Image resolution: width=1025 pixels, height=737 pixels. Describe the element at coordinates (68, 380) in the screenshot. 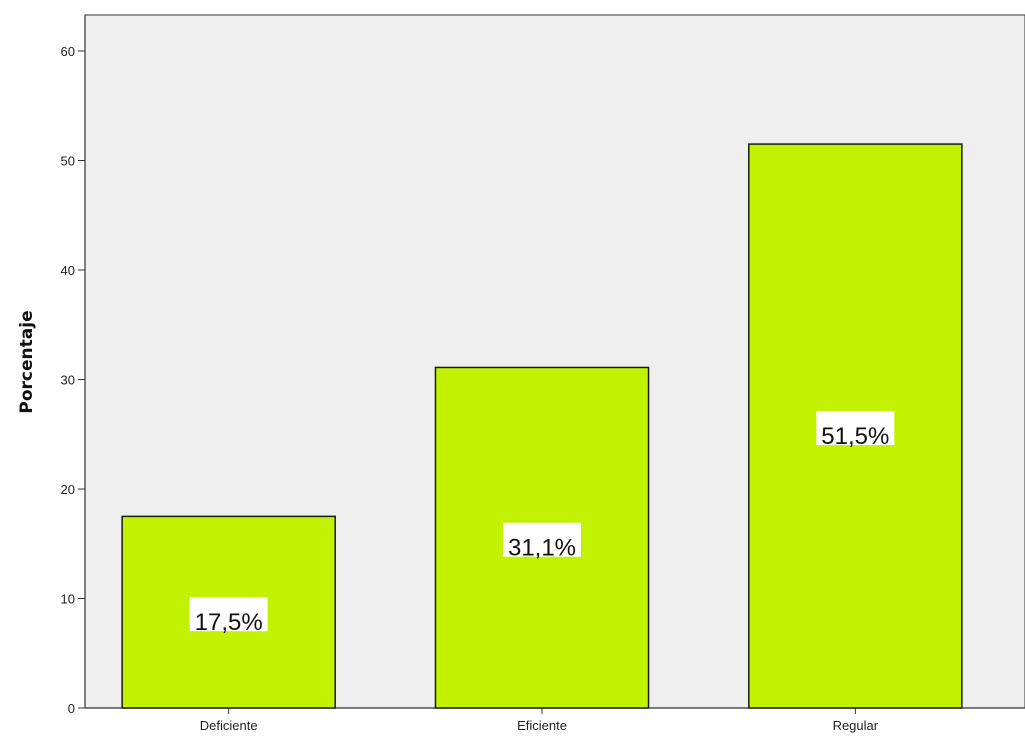

I see `y-tick-label: 30` at that location.